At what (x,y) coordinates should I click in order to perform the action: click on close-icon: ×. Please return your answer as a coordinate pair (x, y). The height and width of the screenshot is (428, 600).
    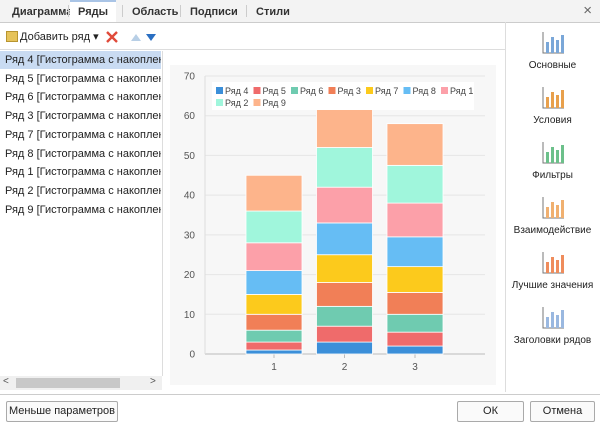
    Looking at the image, I should click on (587, 10).